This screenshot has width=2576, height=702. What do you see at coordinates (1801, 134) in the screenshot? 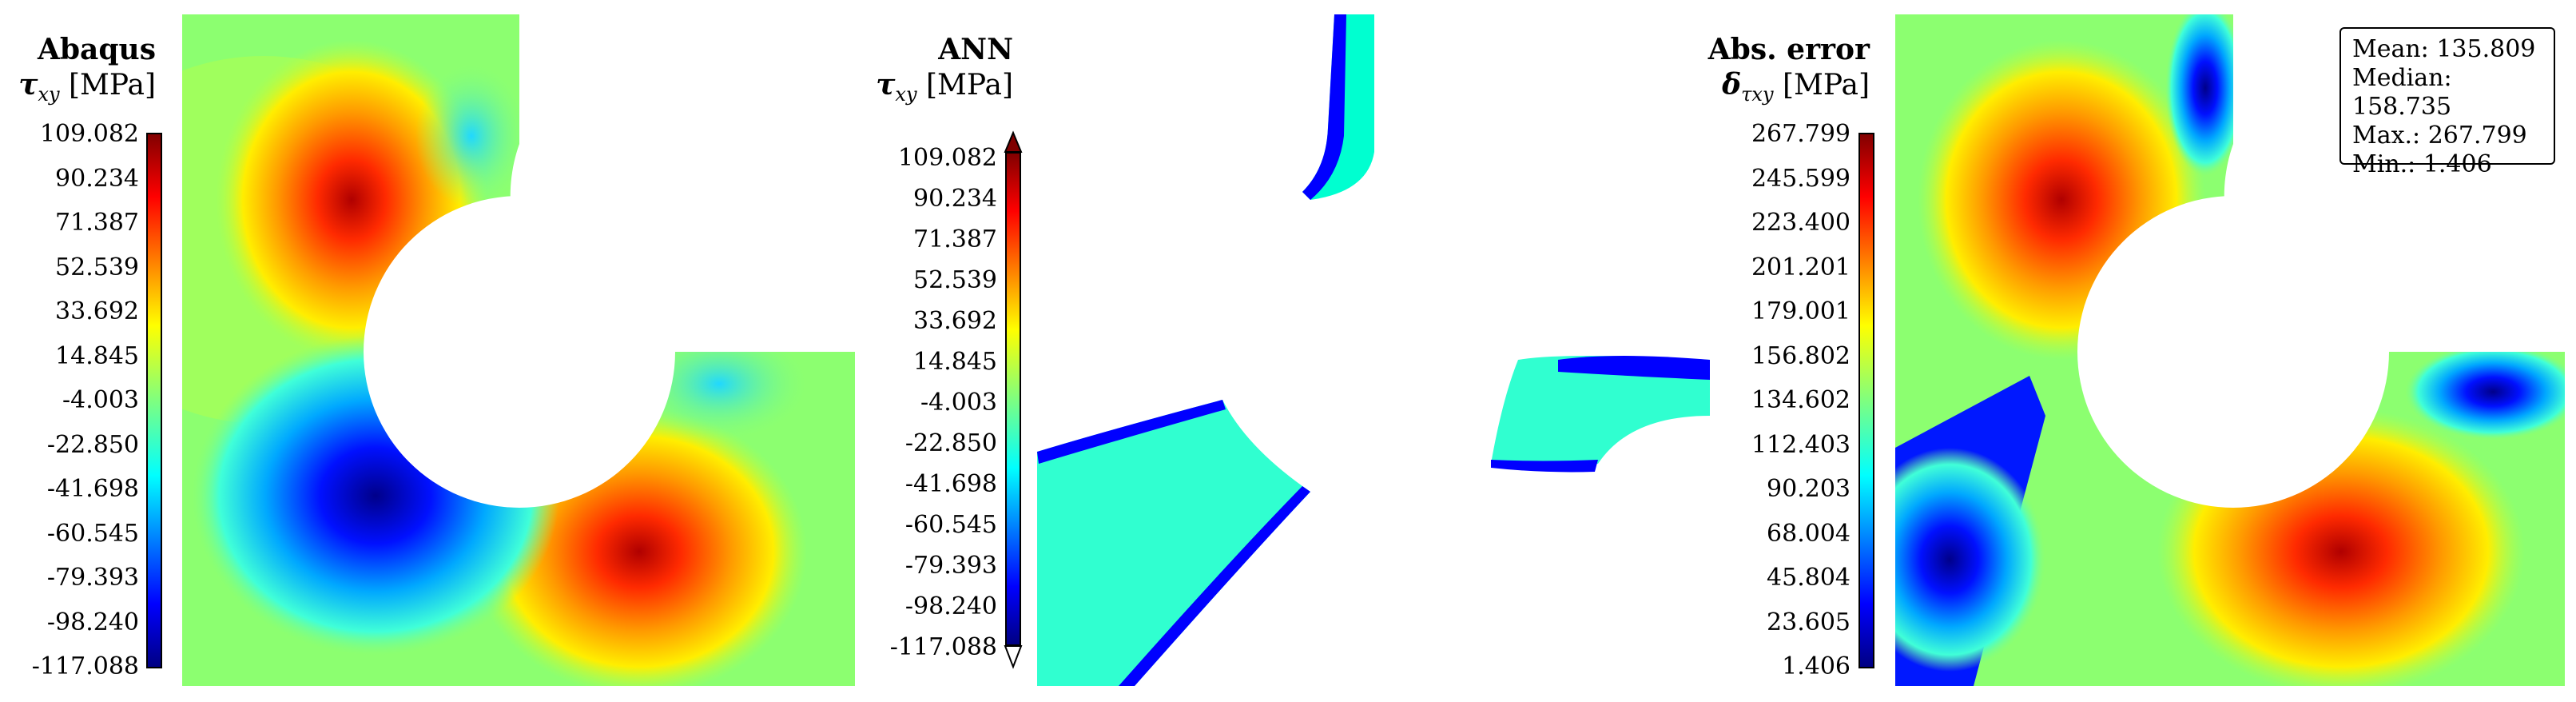
I see `colorbar-tick-label: 267.799` at bounding box center [1801, 134].